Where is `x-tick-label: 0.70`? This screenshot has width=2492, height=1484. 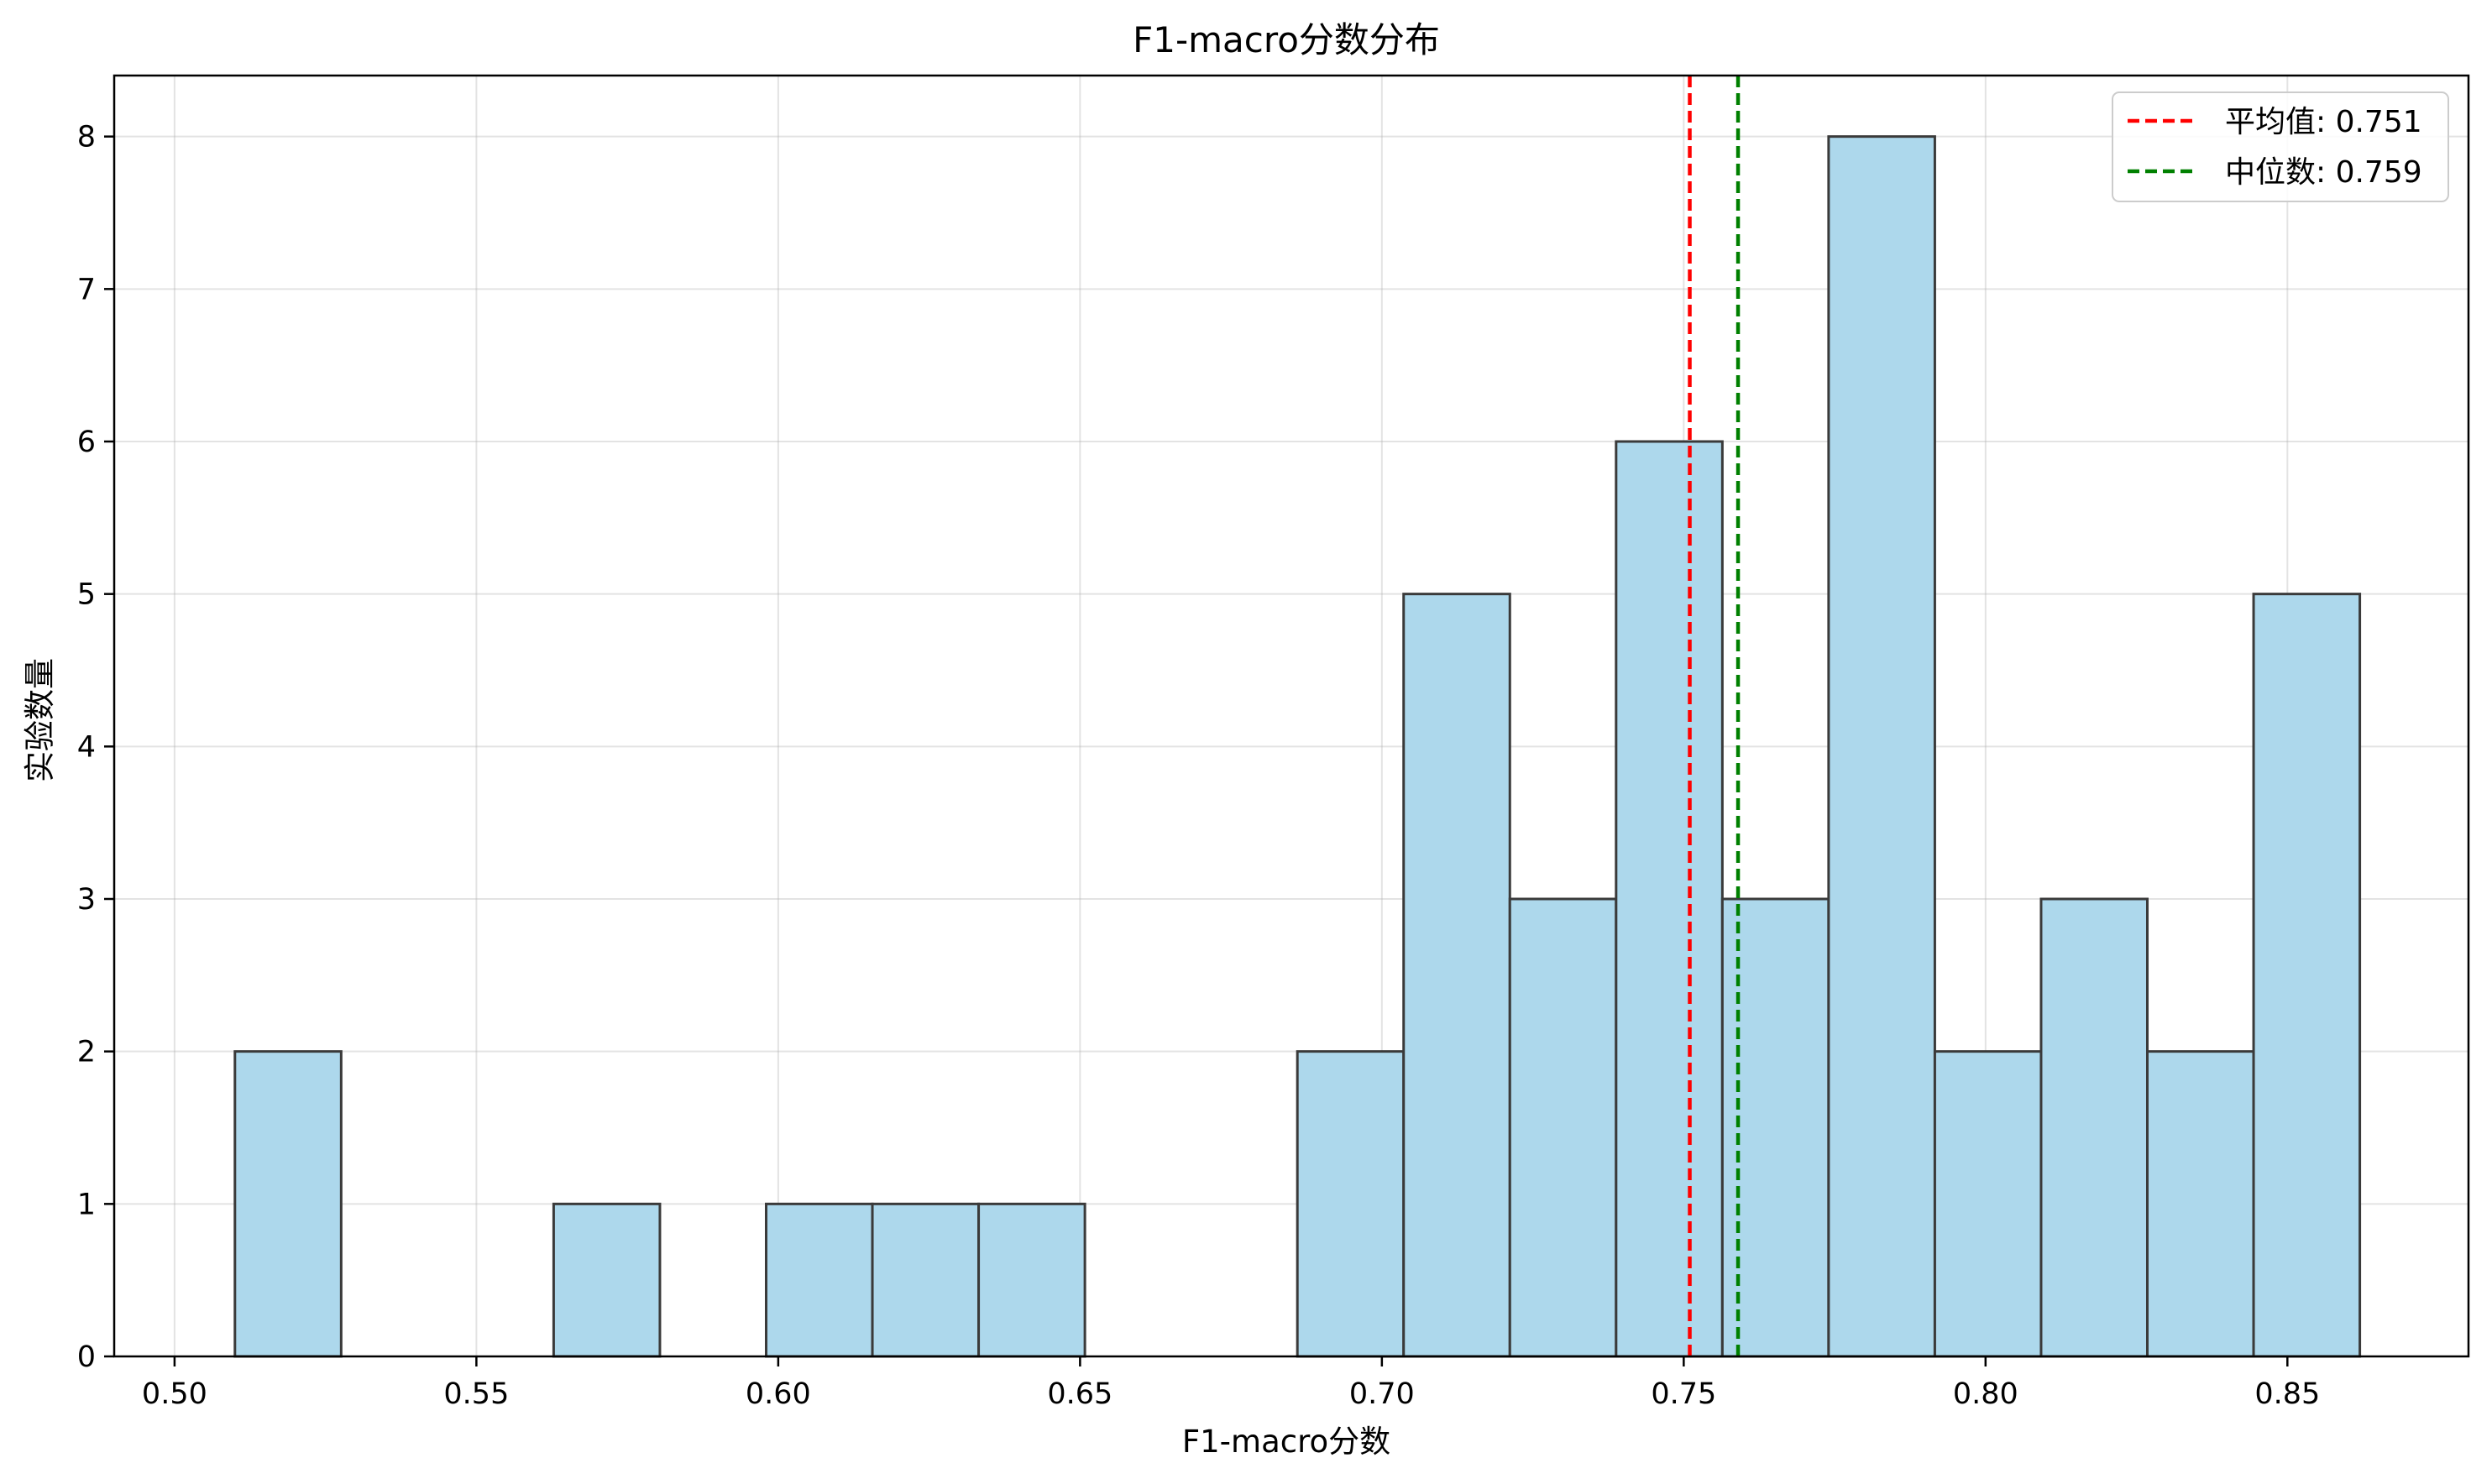 x-tick-label: 0.70 is located at coordinates (1382, 1394).